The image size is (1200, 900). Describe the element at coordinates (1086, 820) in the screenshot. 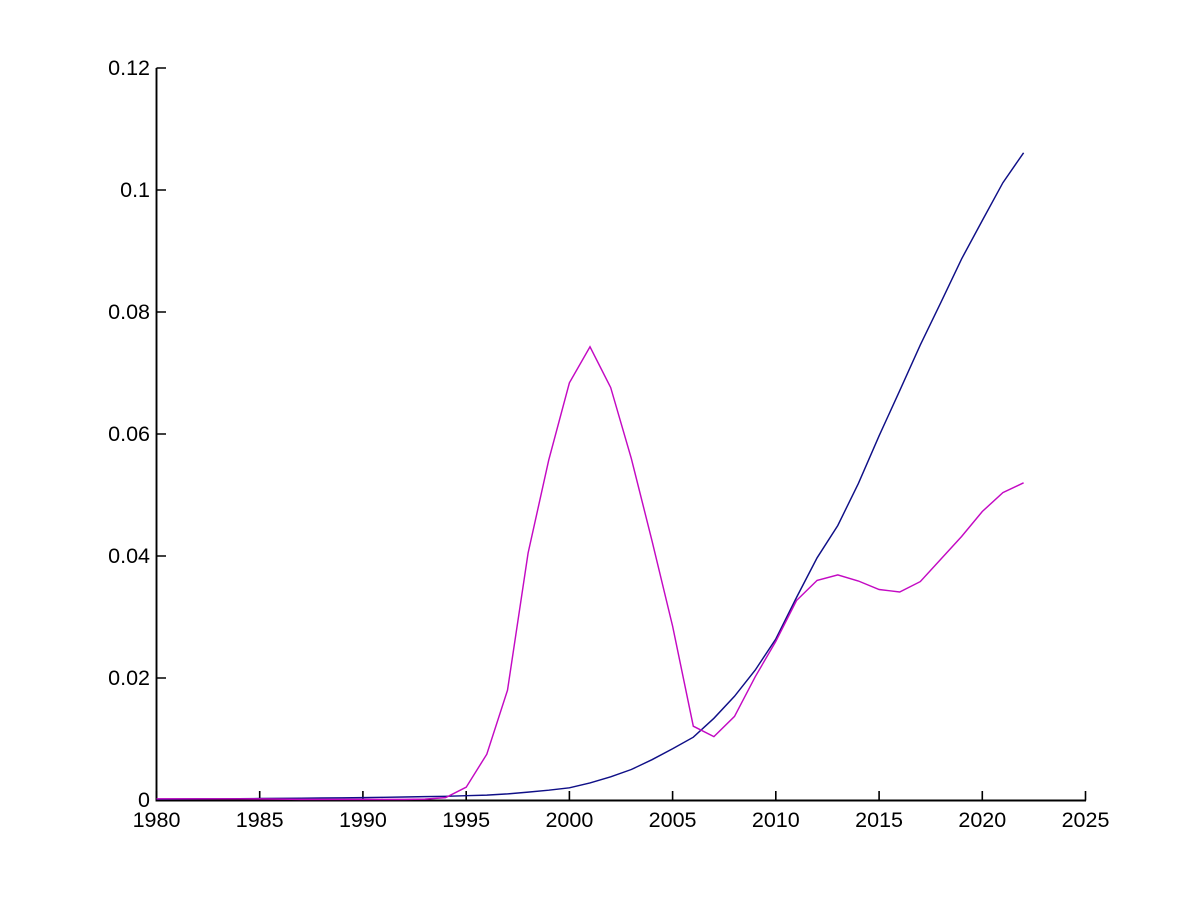

I see `svg-text: 2025` at that location.